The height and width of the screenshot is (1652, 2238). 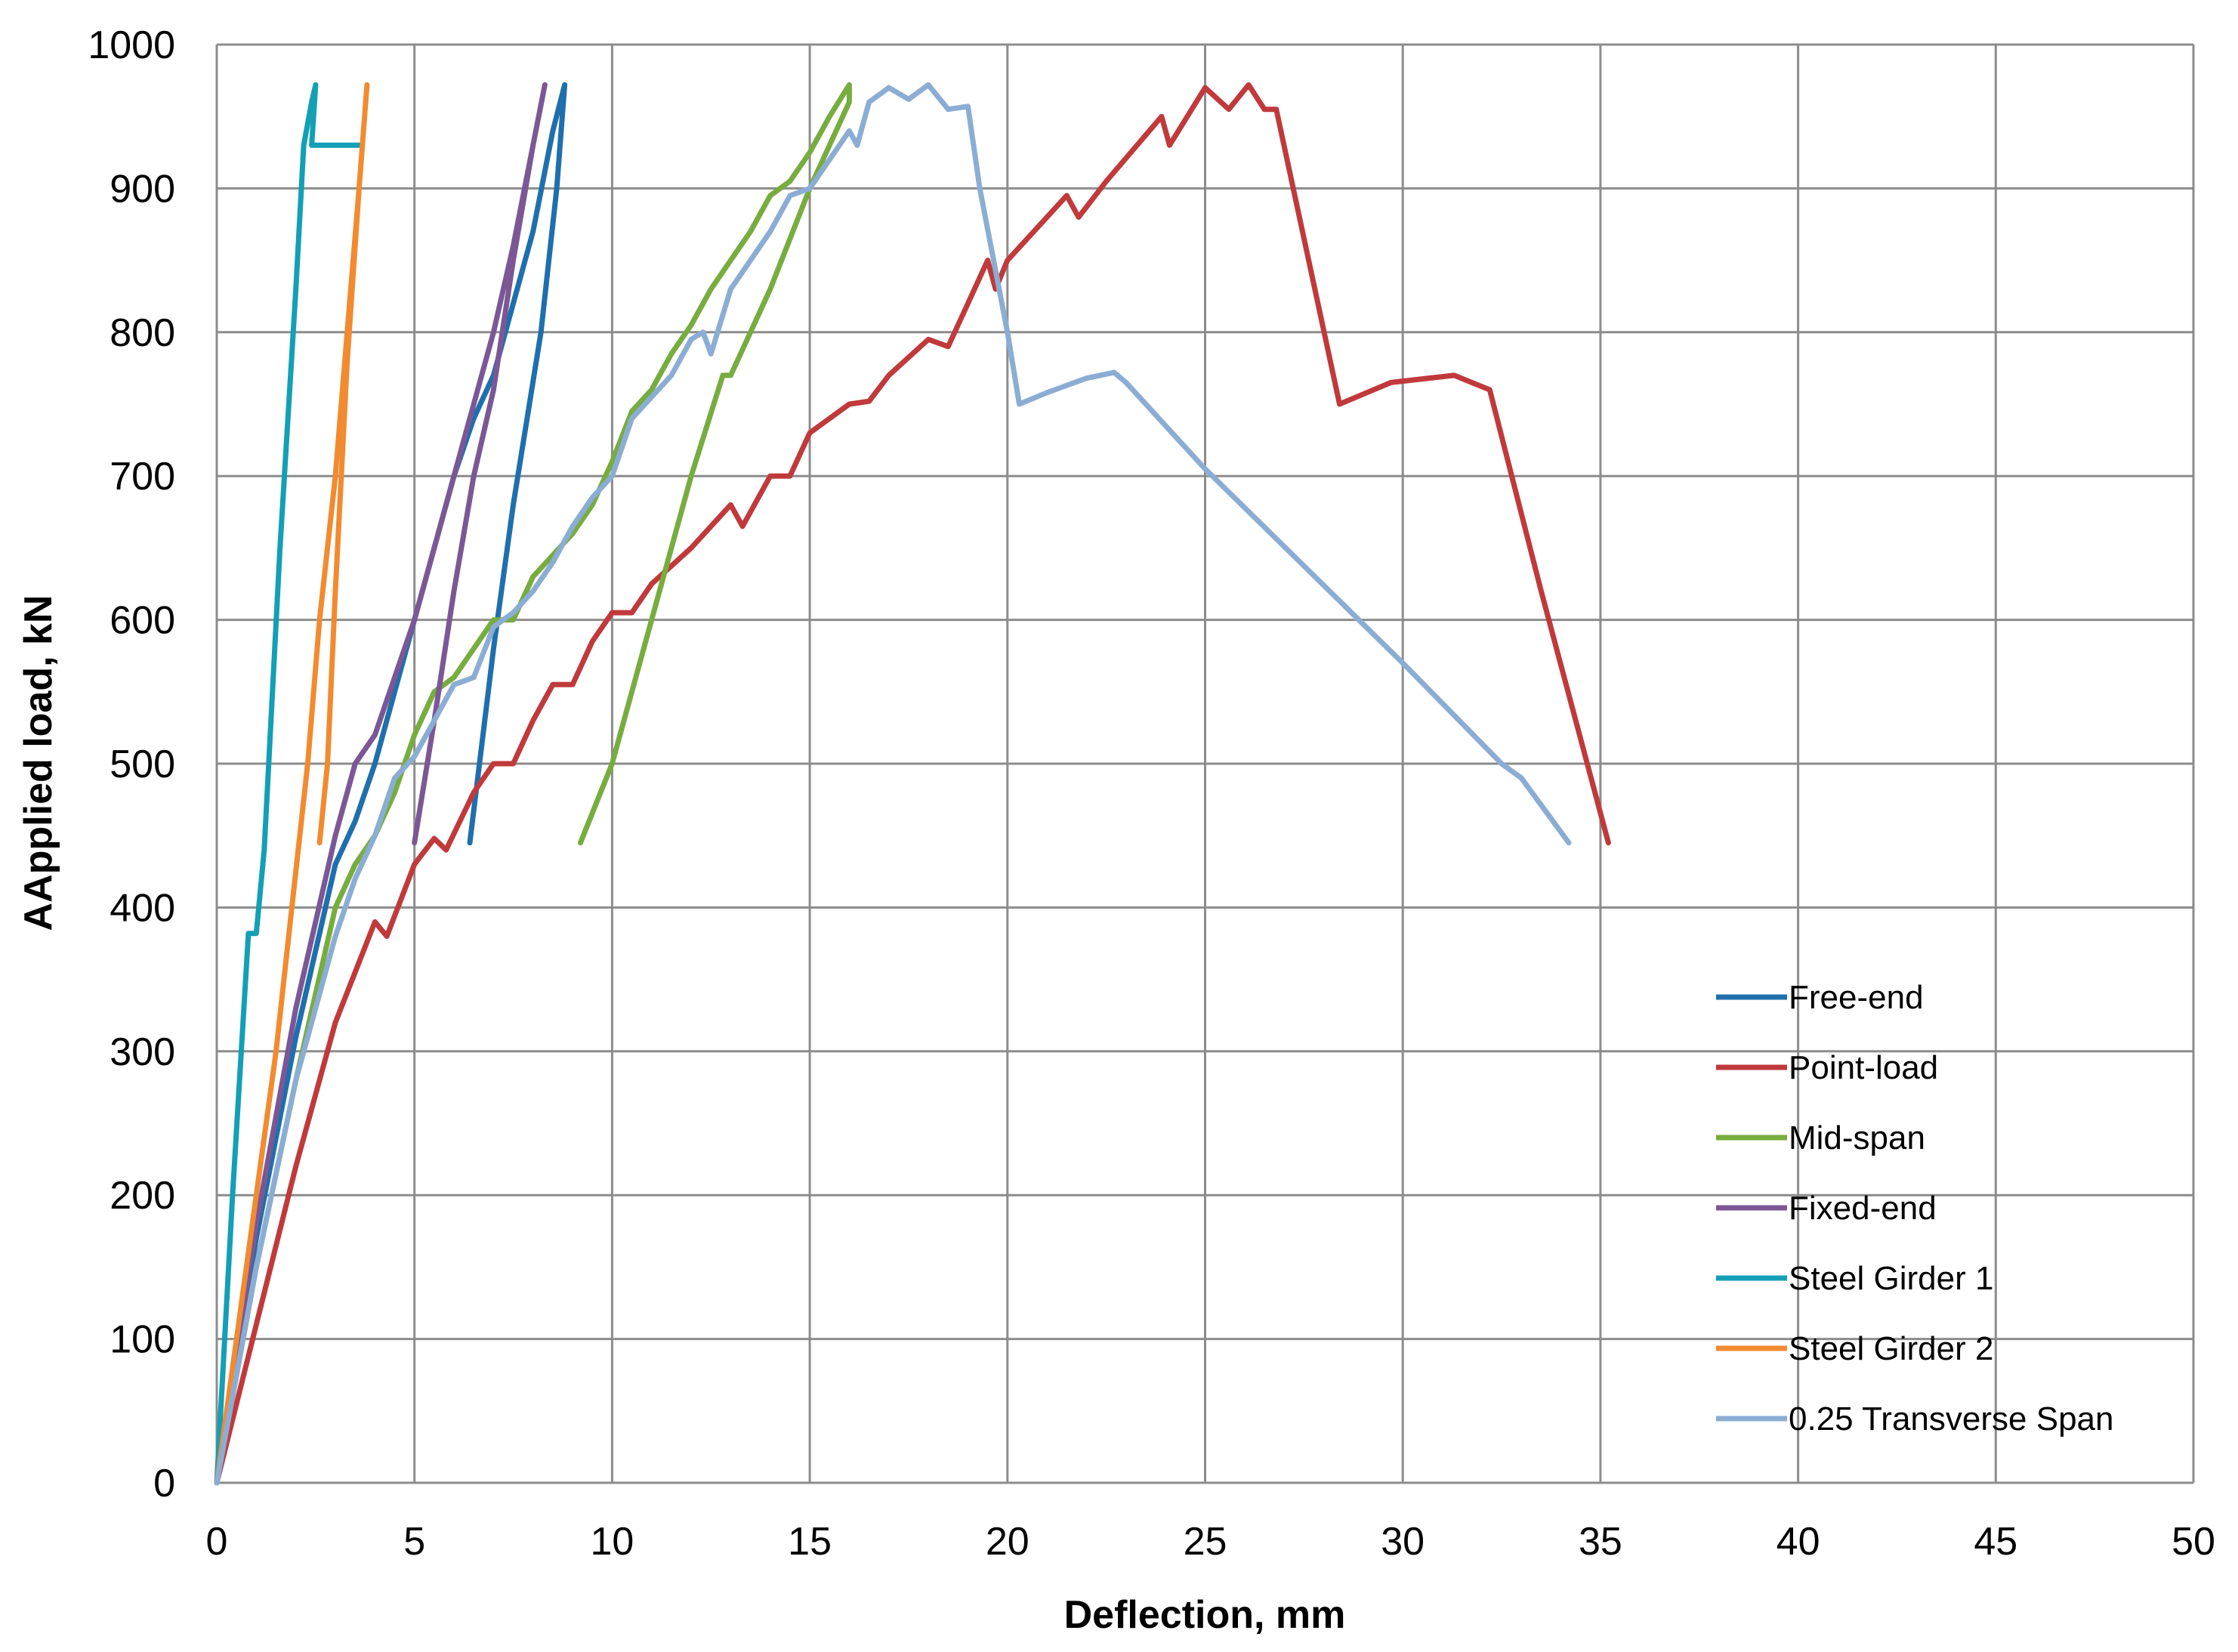 What do you see at coordinates (142, 1052) in the screenshot?
I see `y-tick-label: 300` at bounding box center [142, 1052].